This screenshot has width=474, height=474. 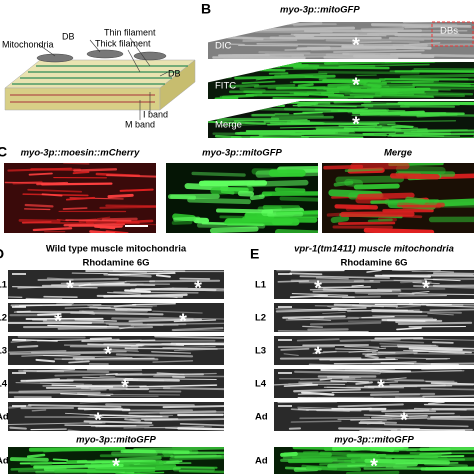 I want to click on diagram-label: Thin filament, so click(x=130, y=32).